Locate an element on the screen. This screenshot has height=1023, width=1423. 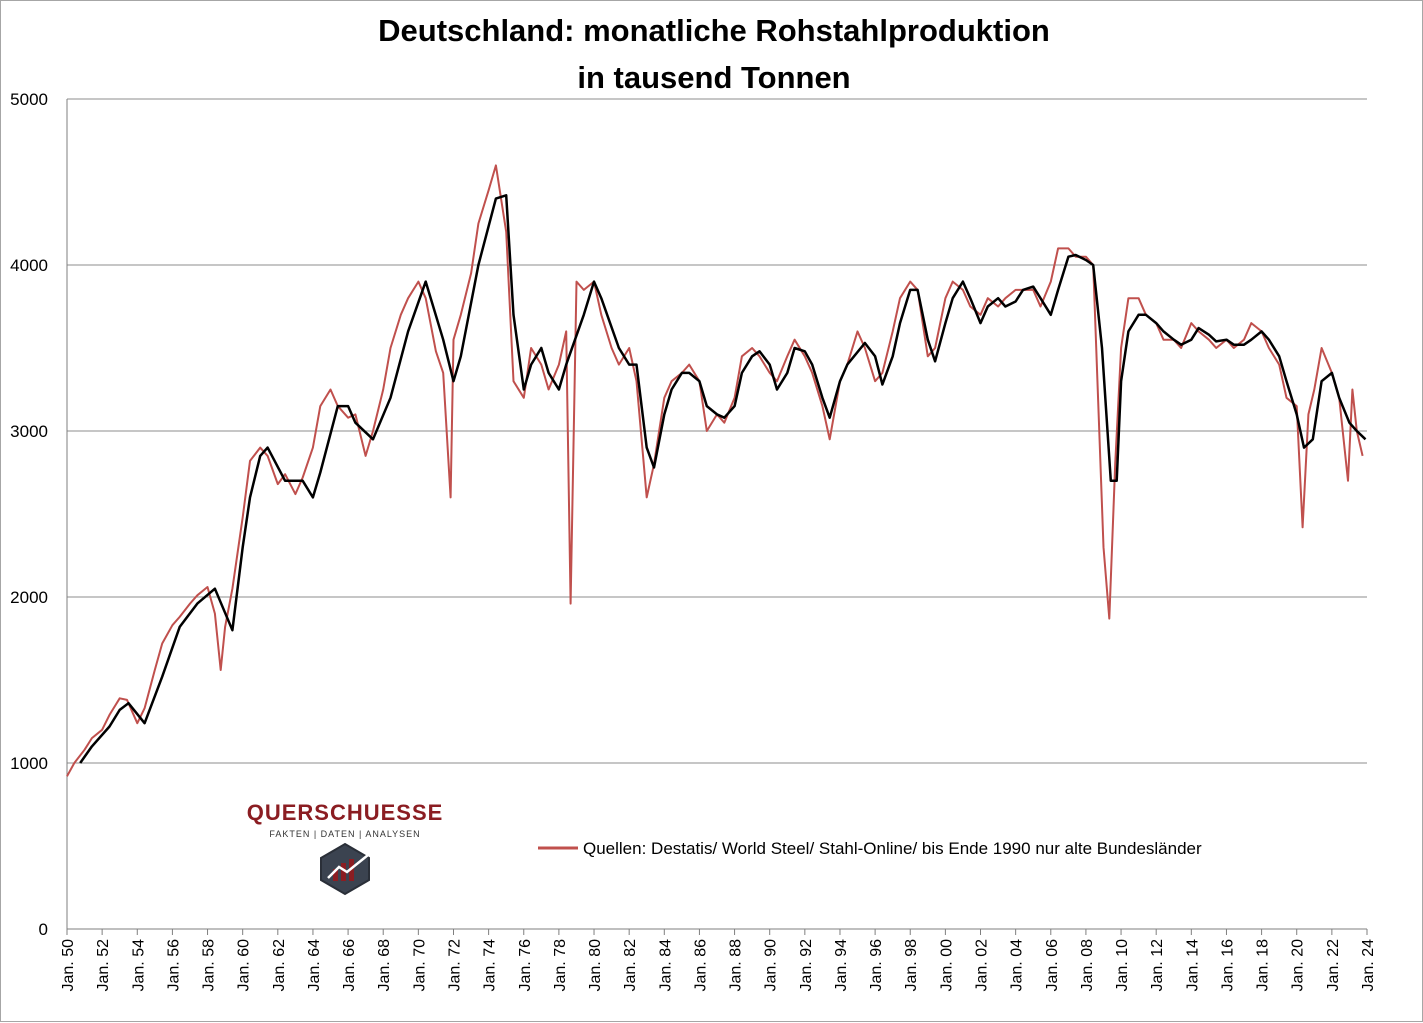
x-tick-label: Jan. 88 is located at coordinates (736, 965).